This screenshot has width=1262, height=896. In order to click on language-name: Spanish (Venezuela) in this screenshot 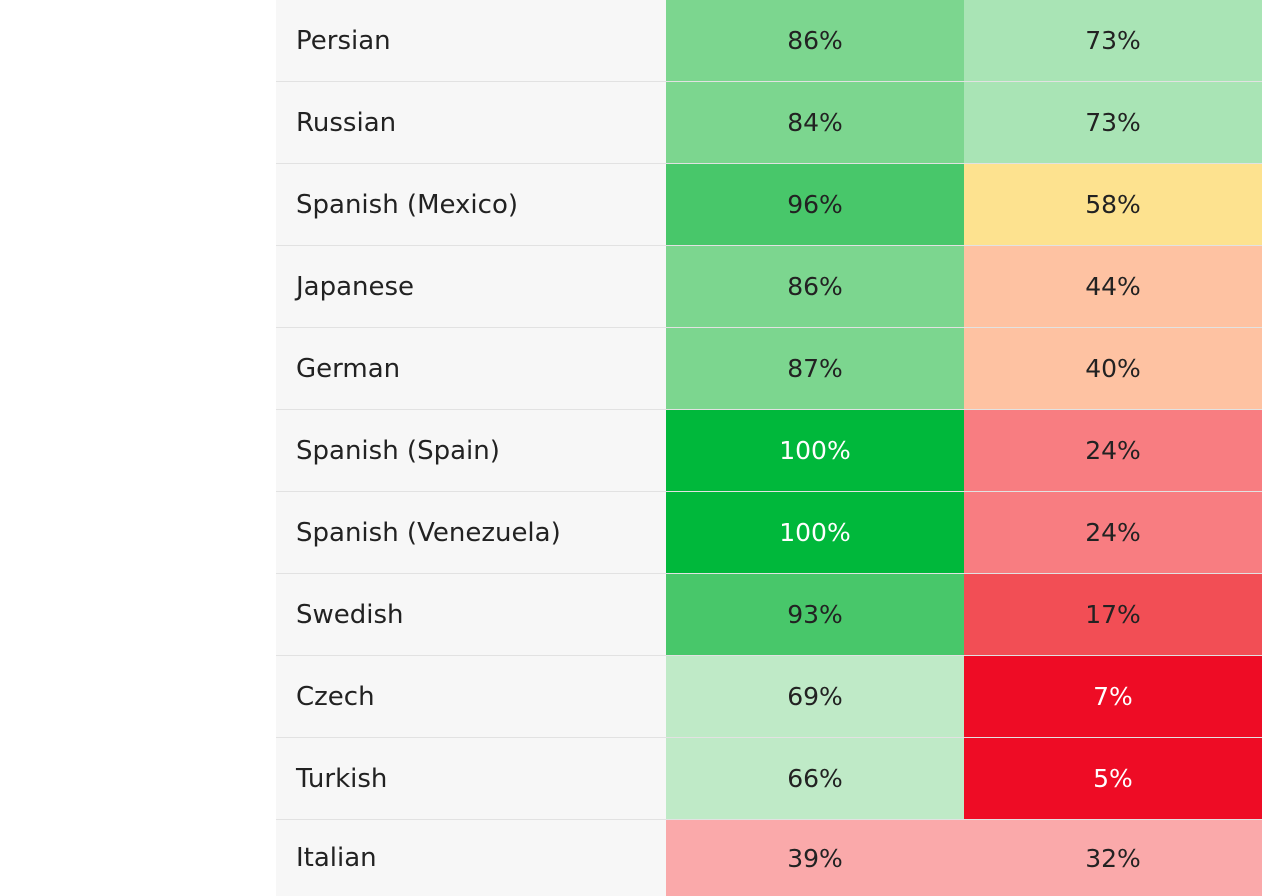, I will do `click(471, 533)`.